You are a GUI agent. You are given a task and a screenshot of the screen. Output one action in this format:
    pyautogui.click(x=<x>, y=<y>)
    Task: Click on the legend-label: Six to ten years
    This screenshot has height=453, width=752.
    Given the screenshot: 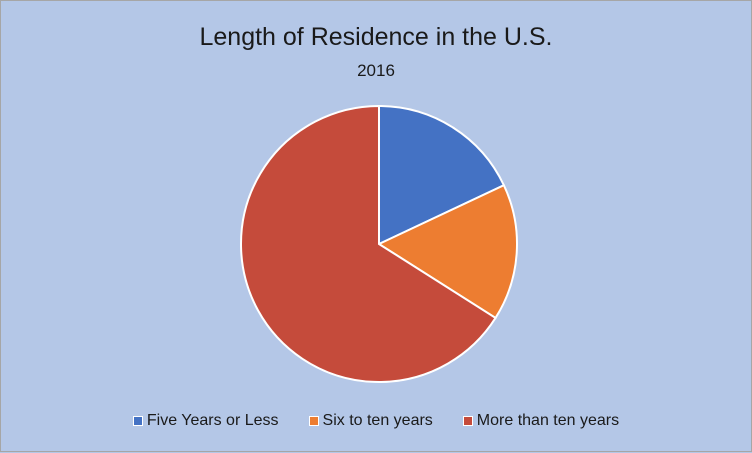 What is the action you would take?
    pyautogui.click(x=377, y=420)
    